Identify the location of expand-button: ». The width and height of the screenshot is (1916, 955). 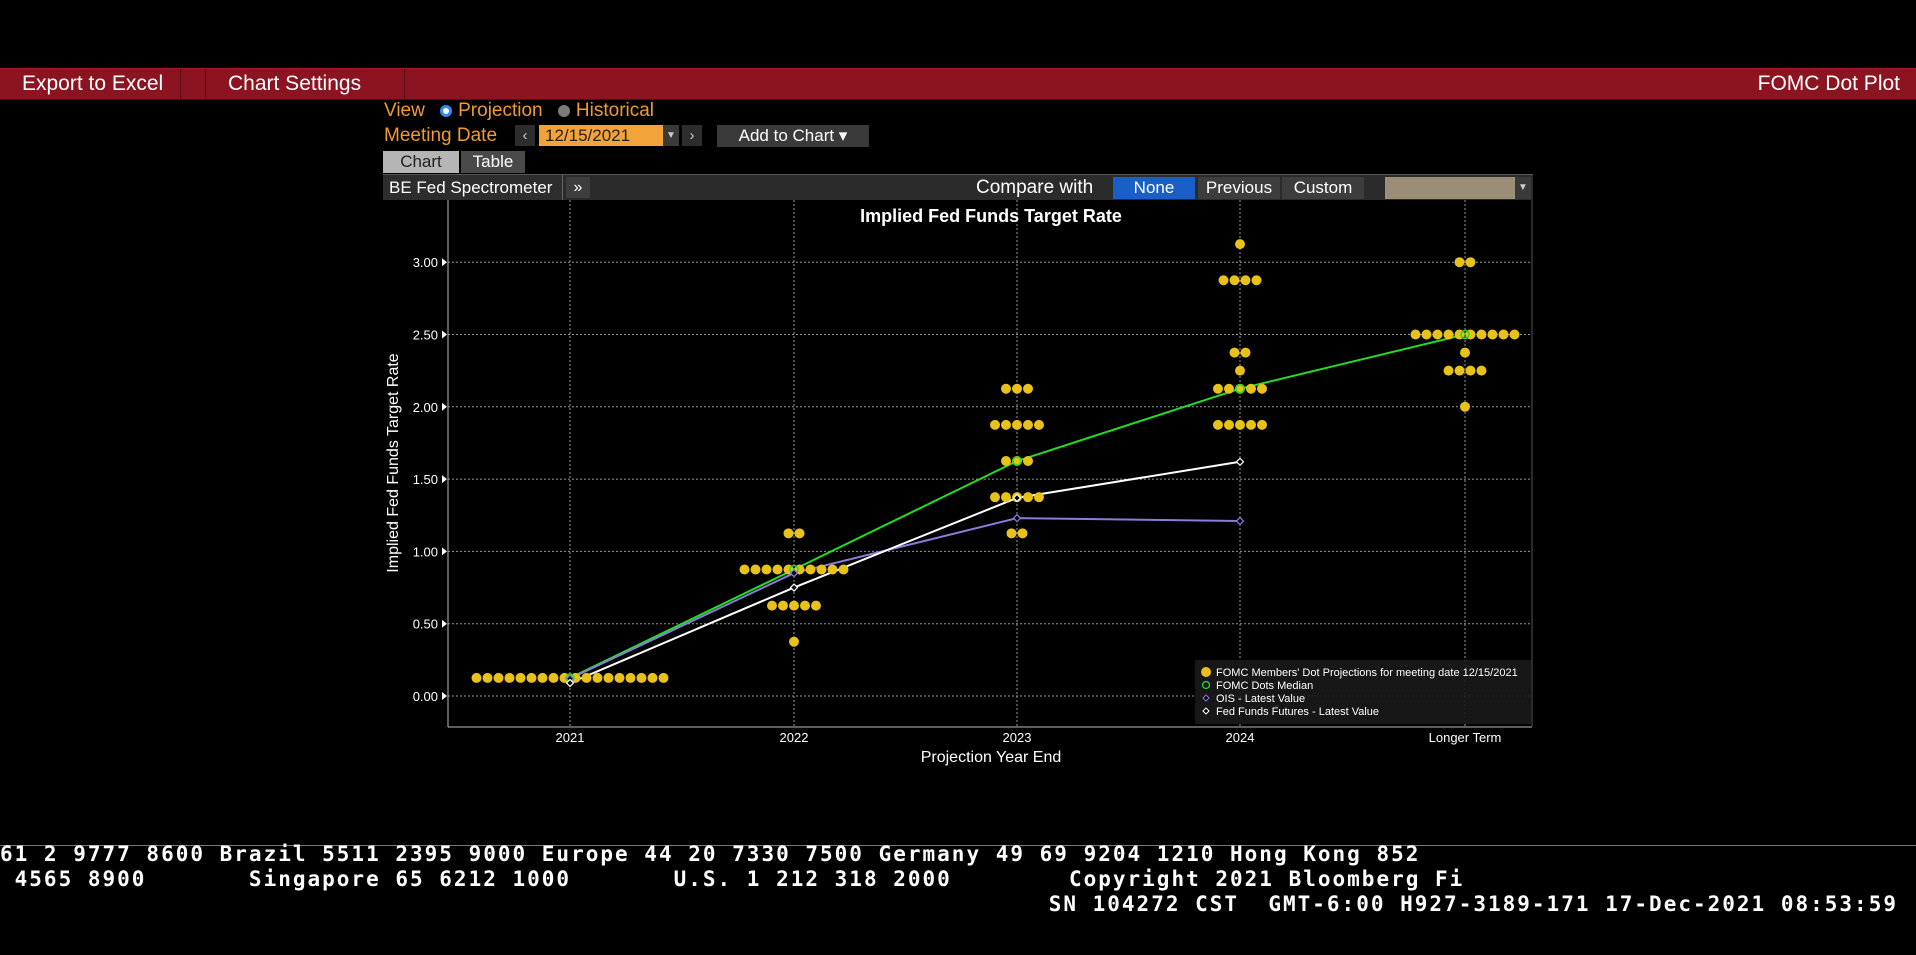
(578, 187).